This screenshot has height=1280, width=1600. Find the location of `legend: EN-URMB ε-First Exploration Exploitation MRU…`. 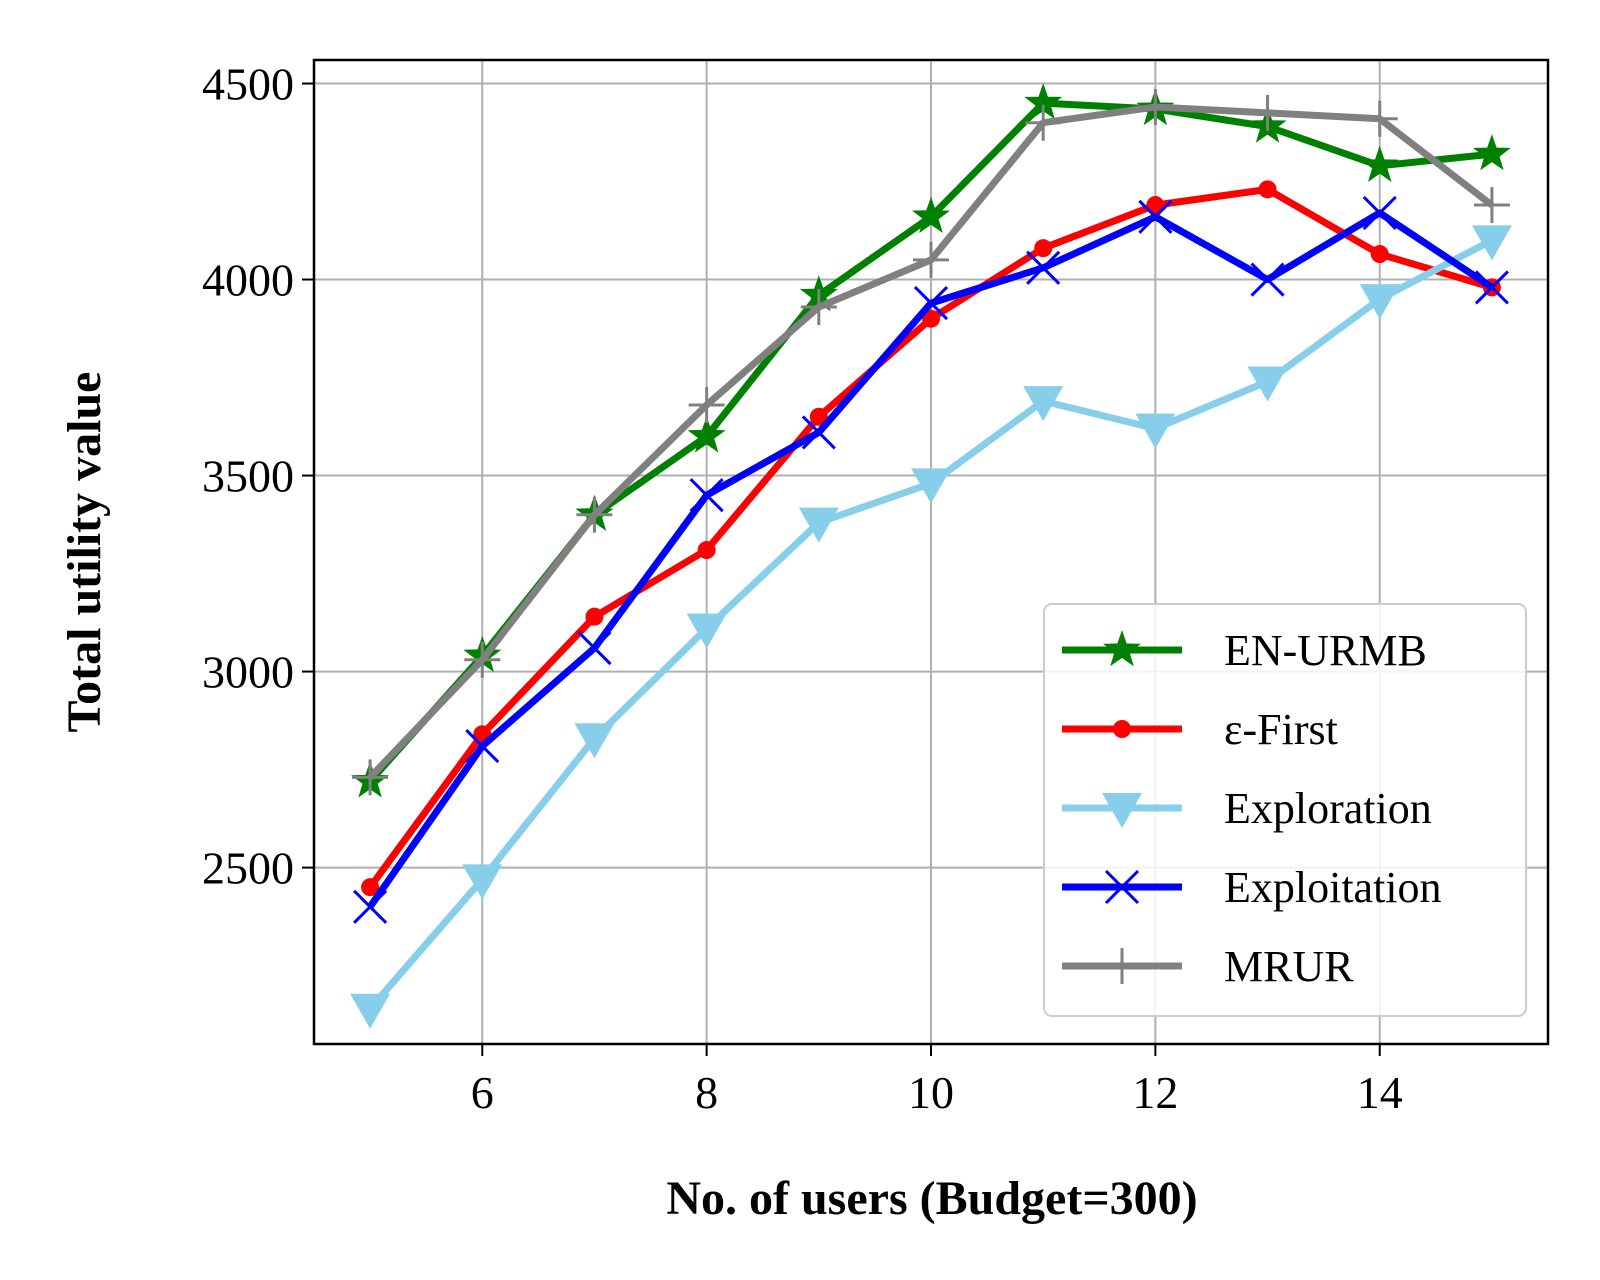

legend: EN-URMB ε-First Exploration Exploitation MRU… is located at coordinates (1285, 810).